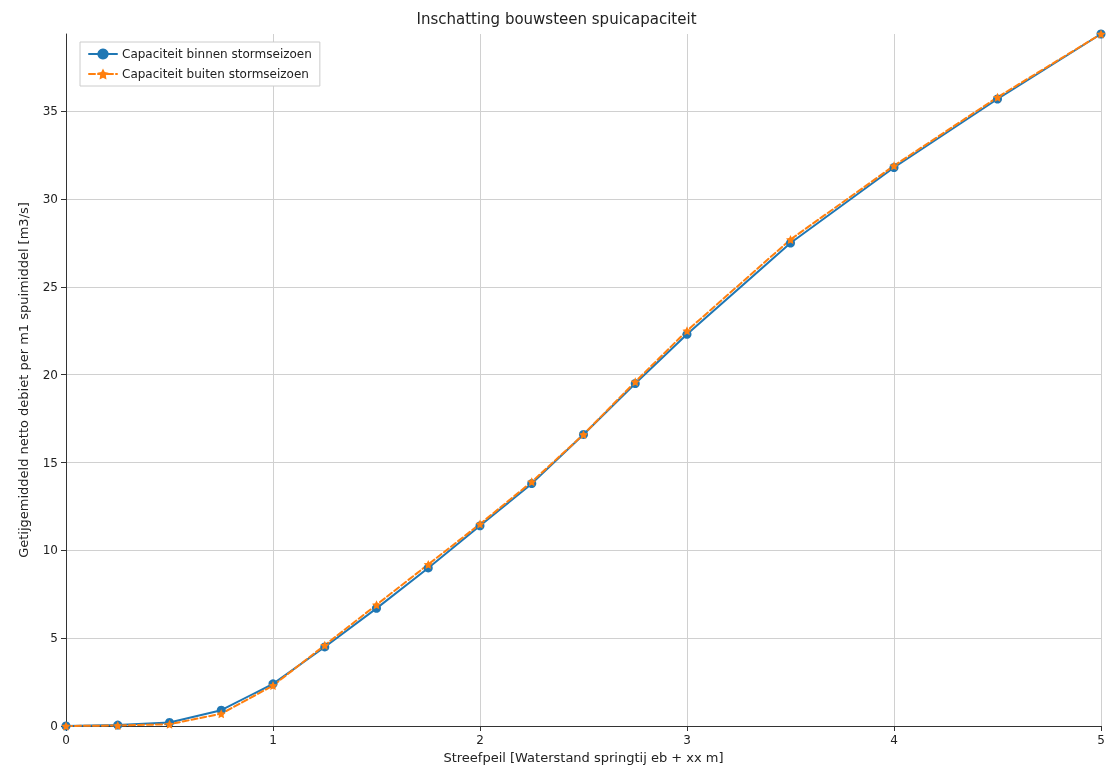 The image size is (1113, 778). Describe the element at coordinates (215, 74) in the screenshot. I see `legend-label: Capaciteit buiten stormseizoen` at that location.